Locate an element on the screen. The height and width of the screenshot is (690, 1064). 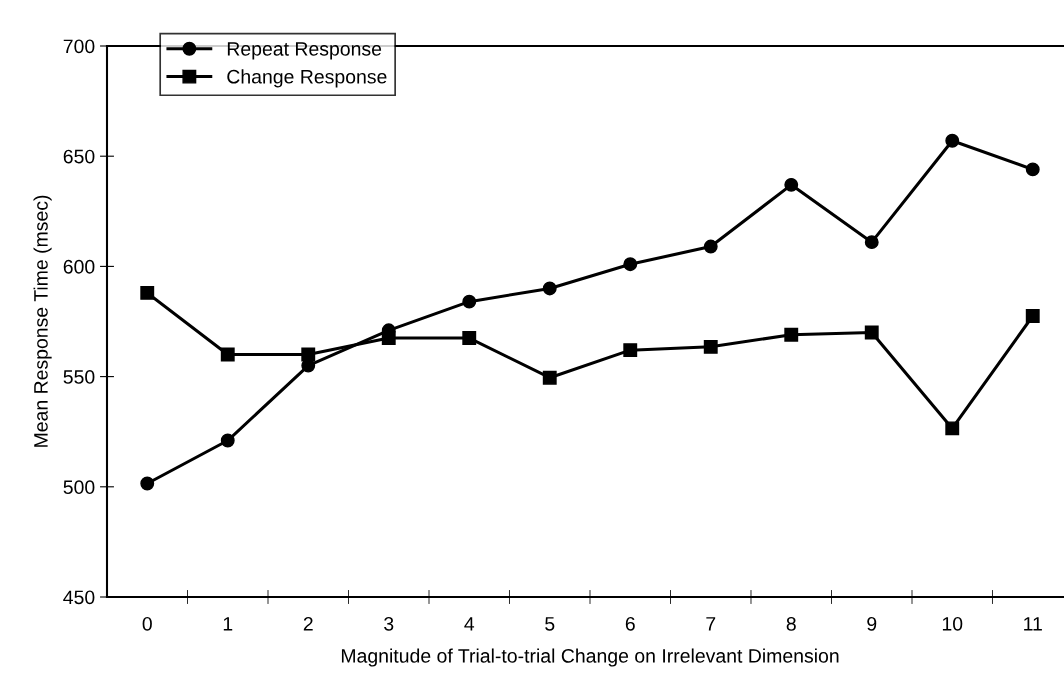
legend-label: Repeat Response is located at coordinates (304, 51).